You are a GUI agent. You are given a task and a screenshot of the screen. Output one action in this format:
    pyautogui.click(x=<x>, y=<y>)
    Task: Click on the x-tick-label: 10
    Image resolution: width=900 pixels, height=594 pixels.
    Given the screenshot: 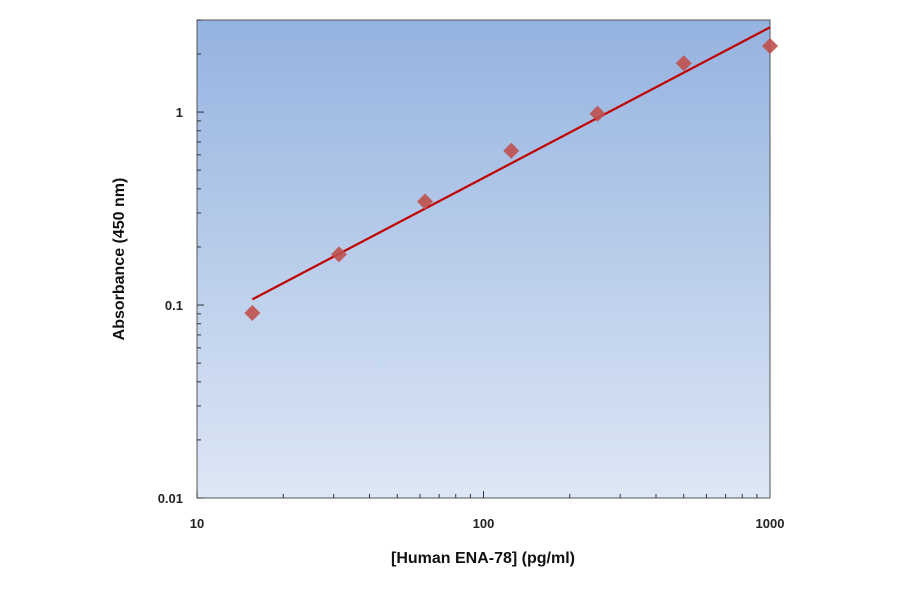 What is the action you would take?
    pyautogui.click(x=197, y=523)
    